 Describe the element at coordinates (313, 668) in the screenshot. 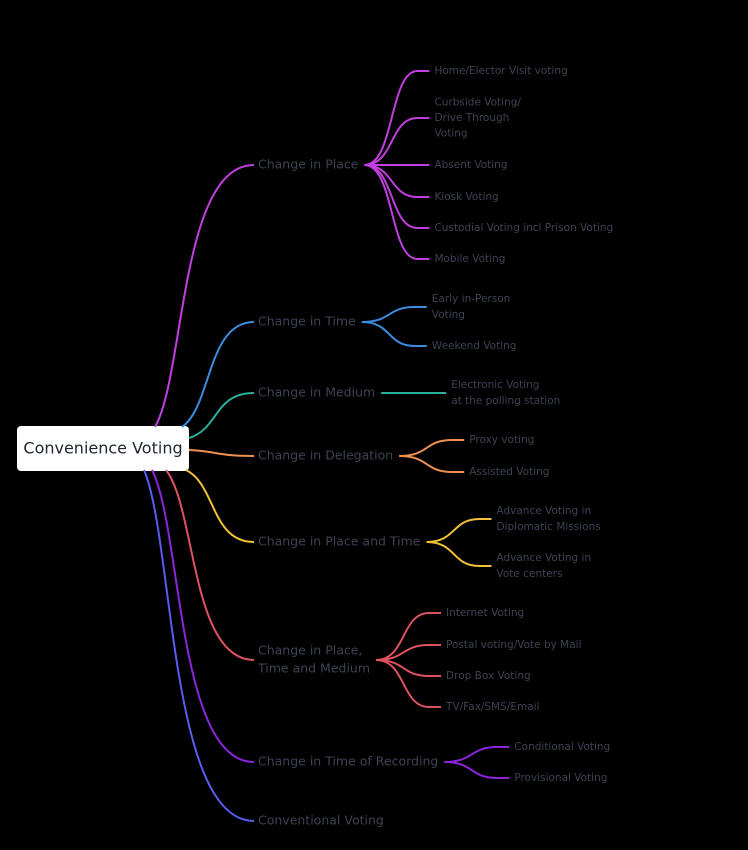

I see `branch-label: Time and Medium` at that location.